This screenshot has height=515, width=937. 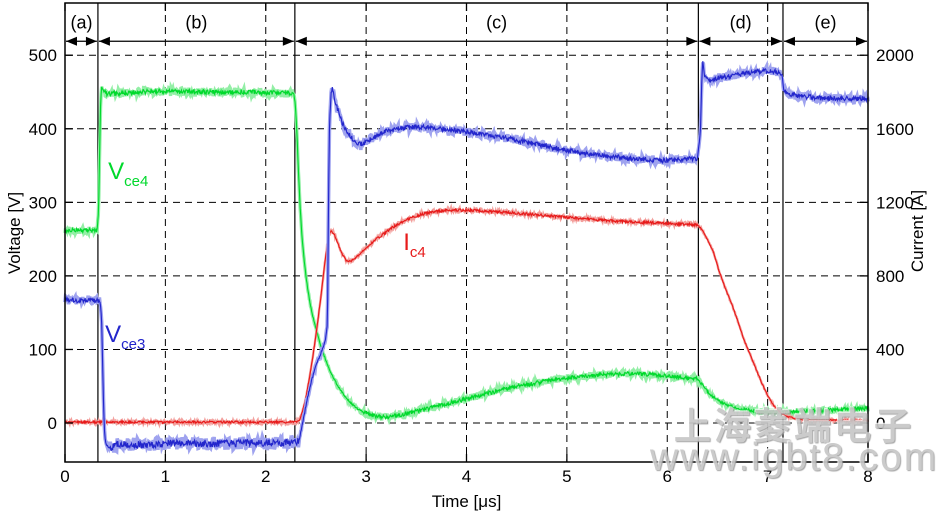 What do you see at coordinates (895, 202) in the screenshot?
I see `y-right-tick-label: 1200` at bounding box center [895, 202].